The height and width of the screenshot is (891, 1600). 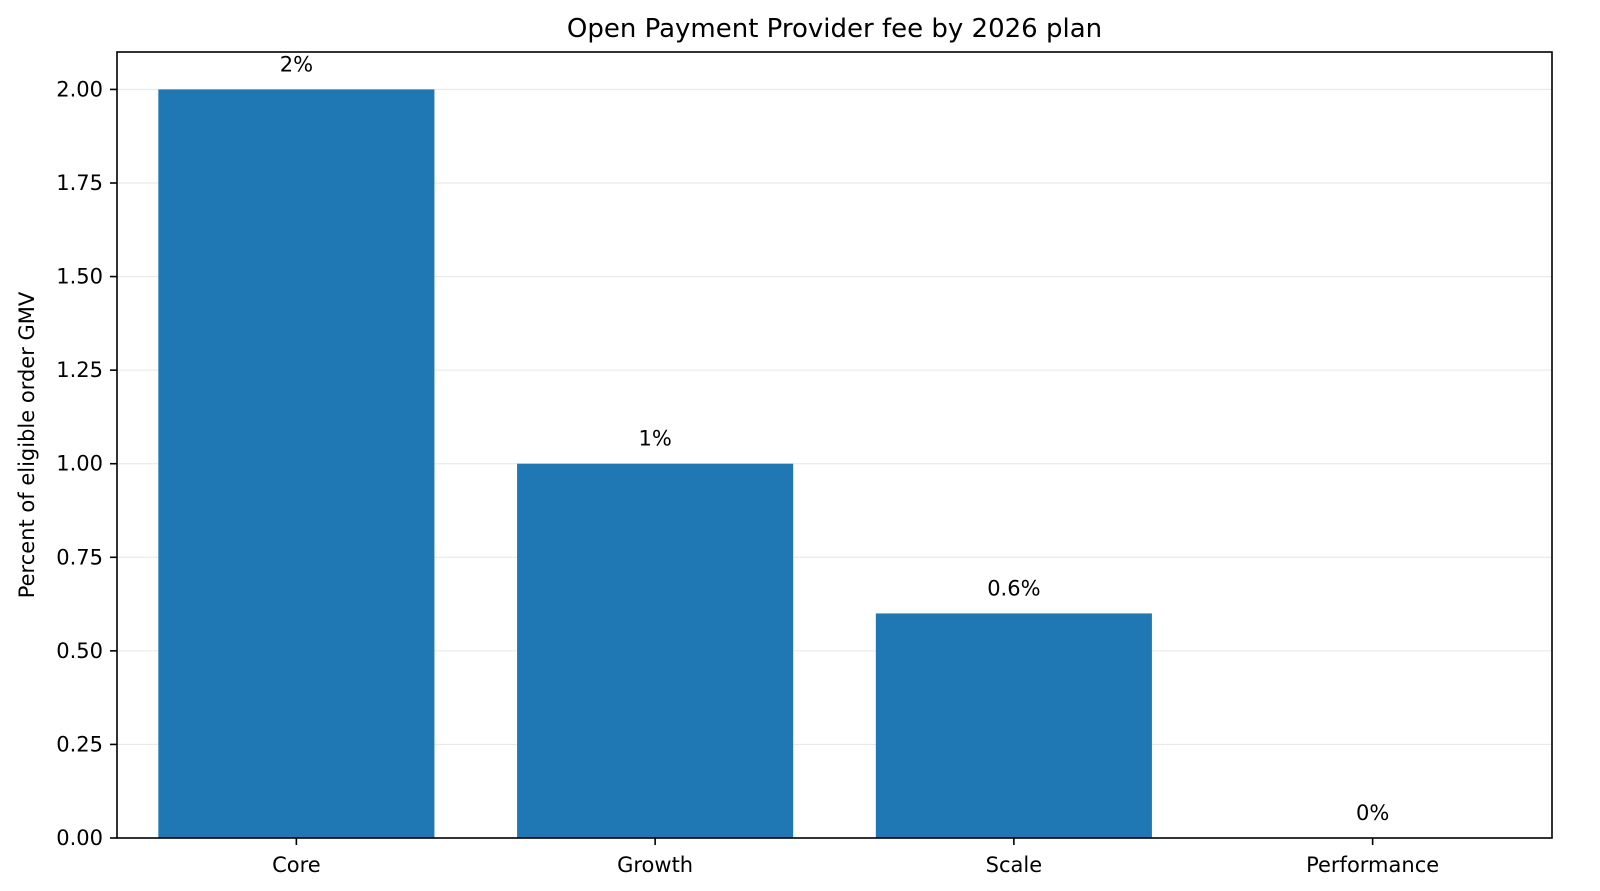 I want to click on x-tick-label: Growth, so click(x=655, y=865).